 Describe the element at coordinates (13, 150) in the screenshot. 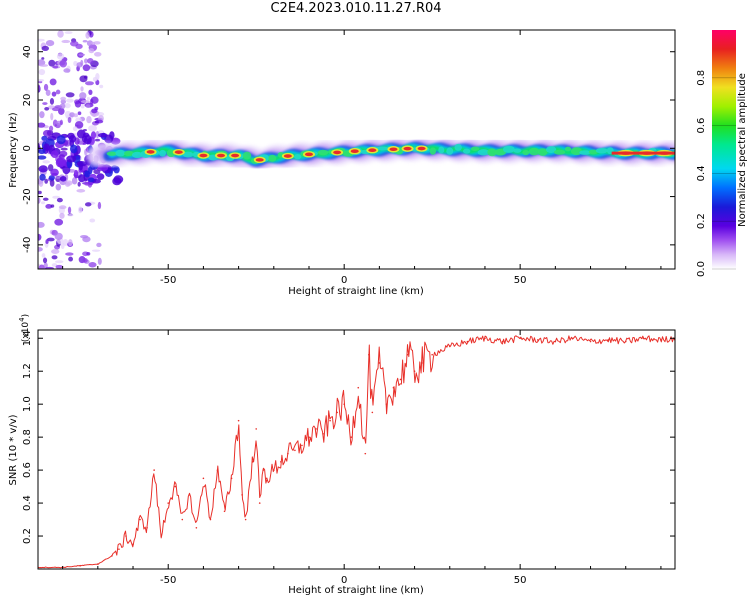

I see `spectrogram-ylabel: Frequency (Hz)` at that location.